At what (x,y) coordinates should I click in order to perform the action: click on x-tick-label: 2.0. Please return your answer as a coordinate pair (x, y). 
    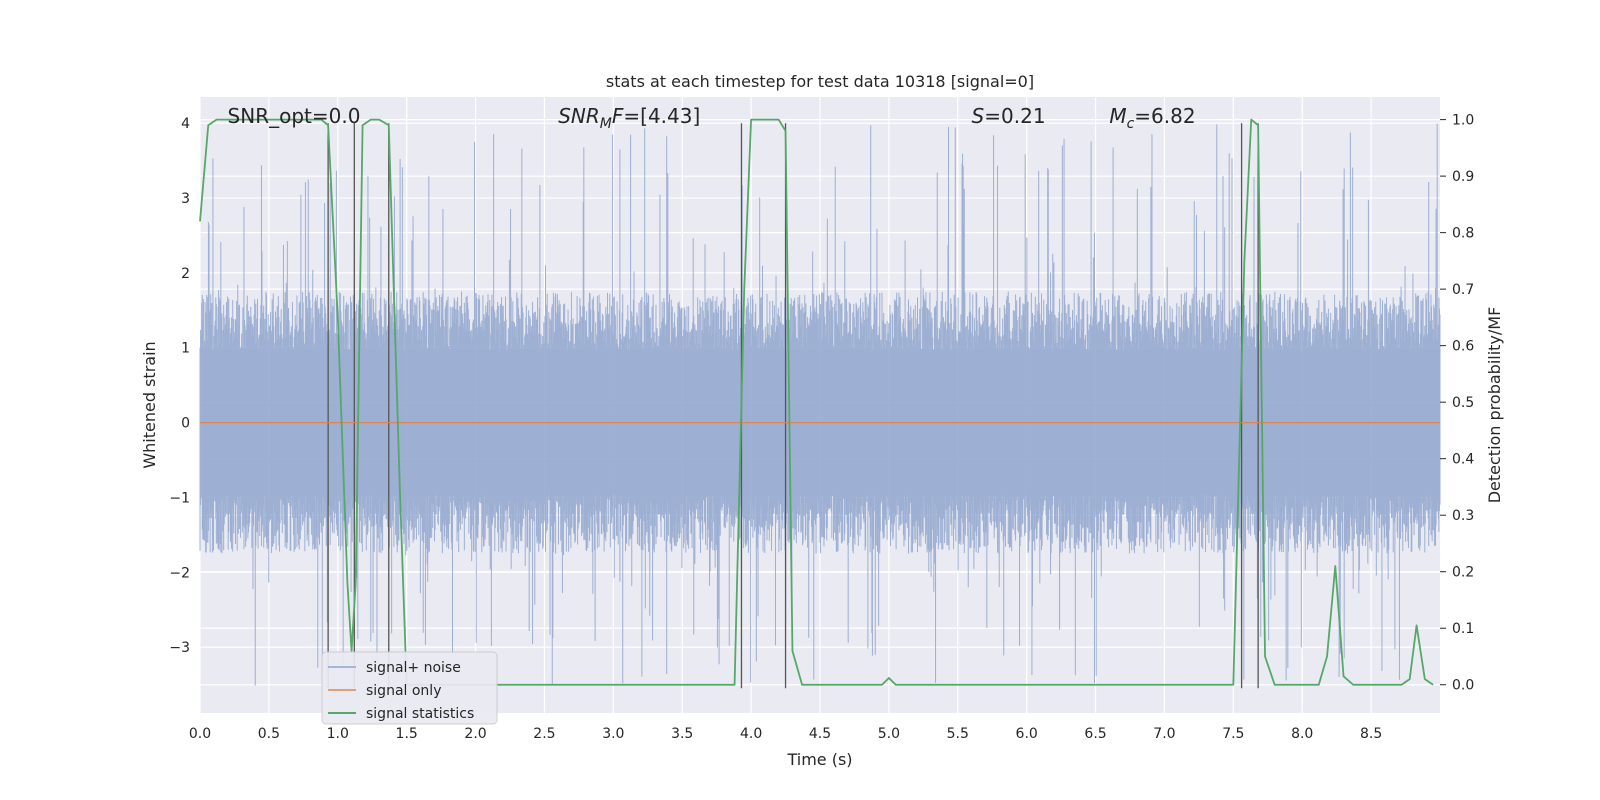
    Looking at the image, I should click on (475, 734).